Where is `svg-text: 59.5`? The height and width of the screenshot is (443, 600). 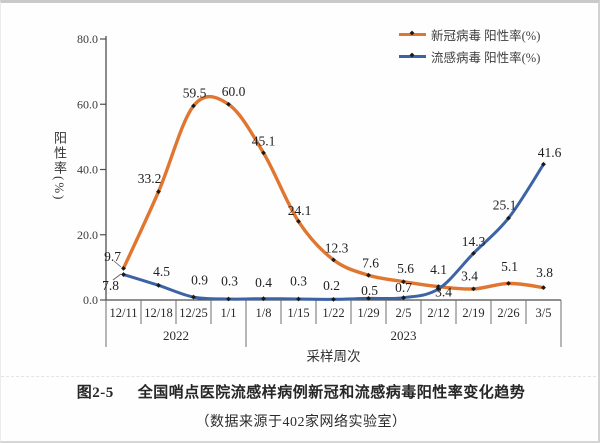 svg-text: 59.5 is located at coordinates (195, 92).